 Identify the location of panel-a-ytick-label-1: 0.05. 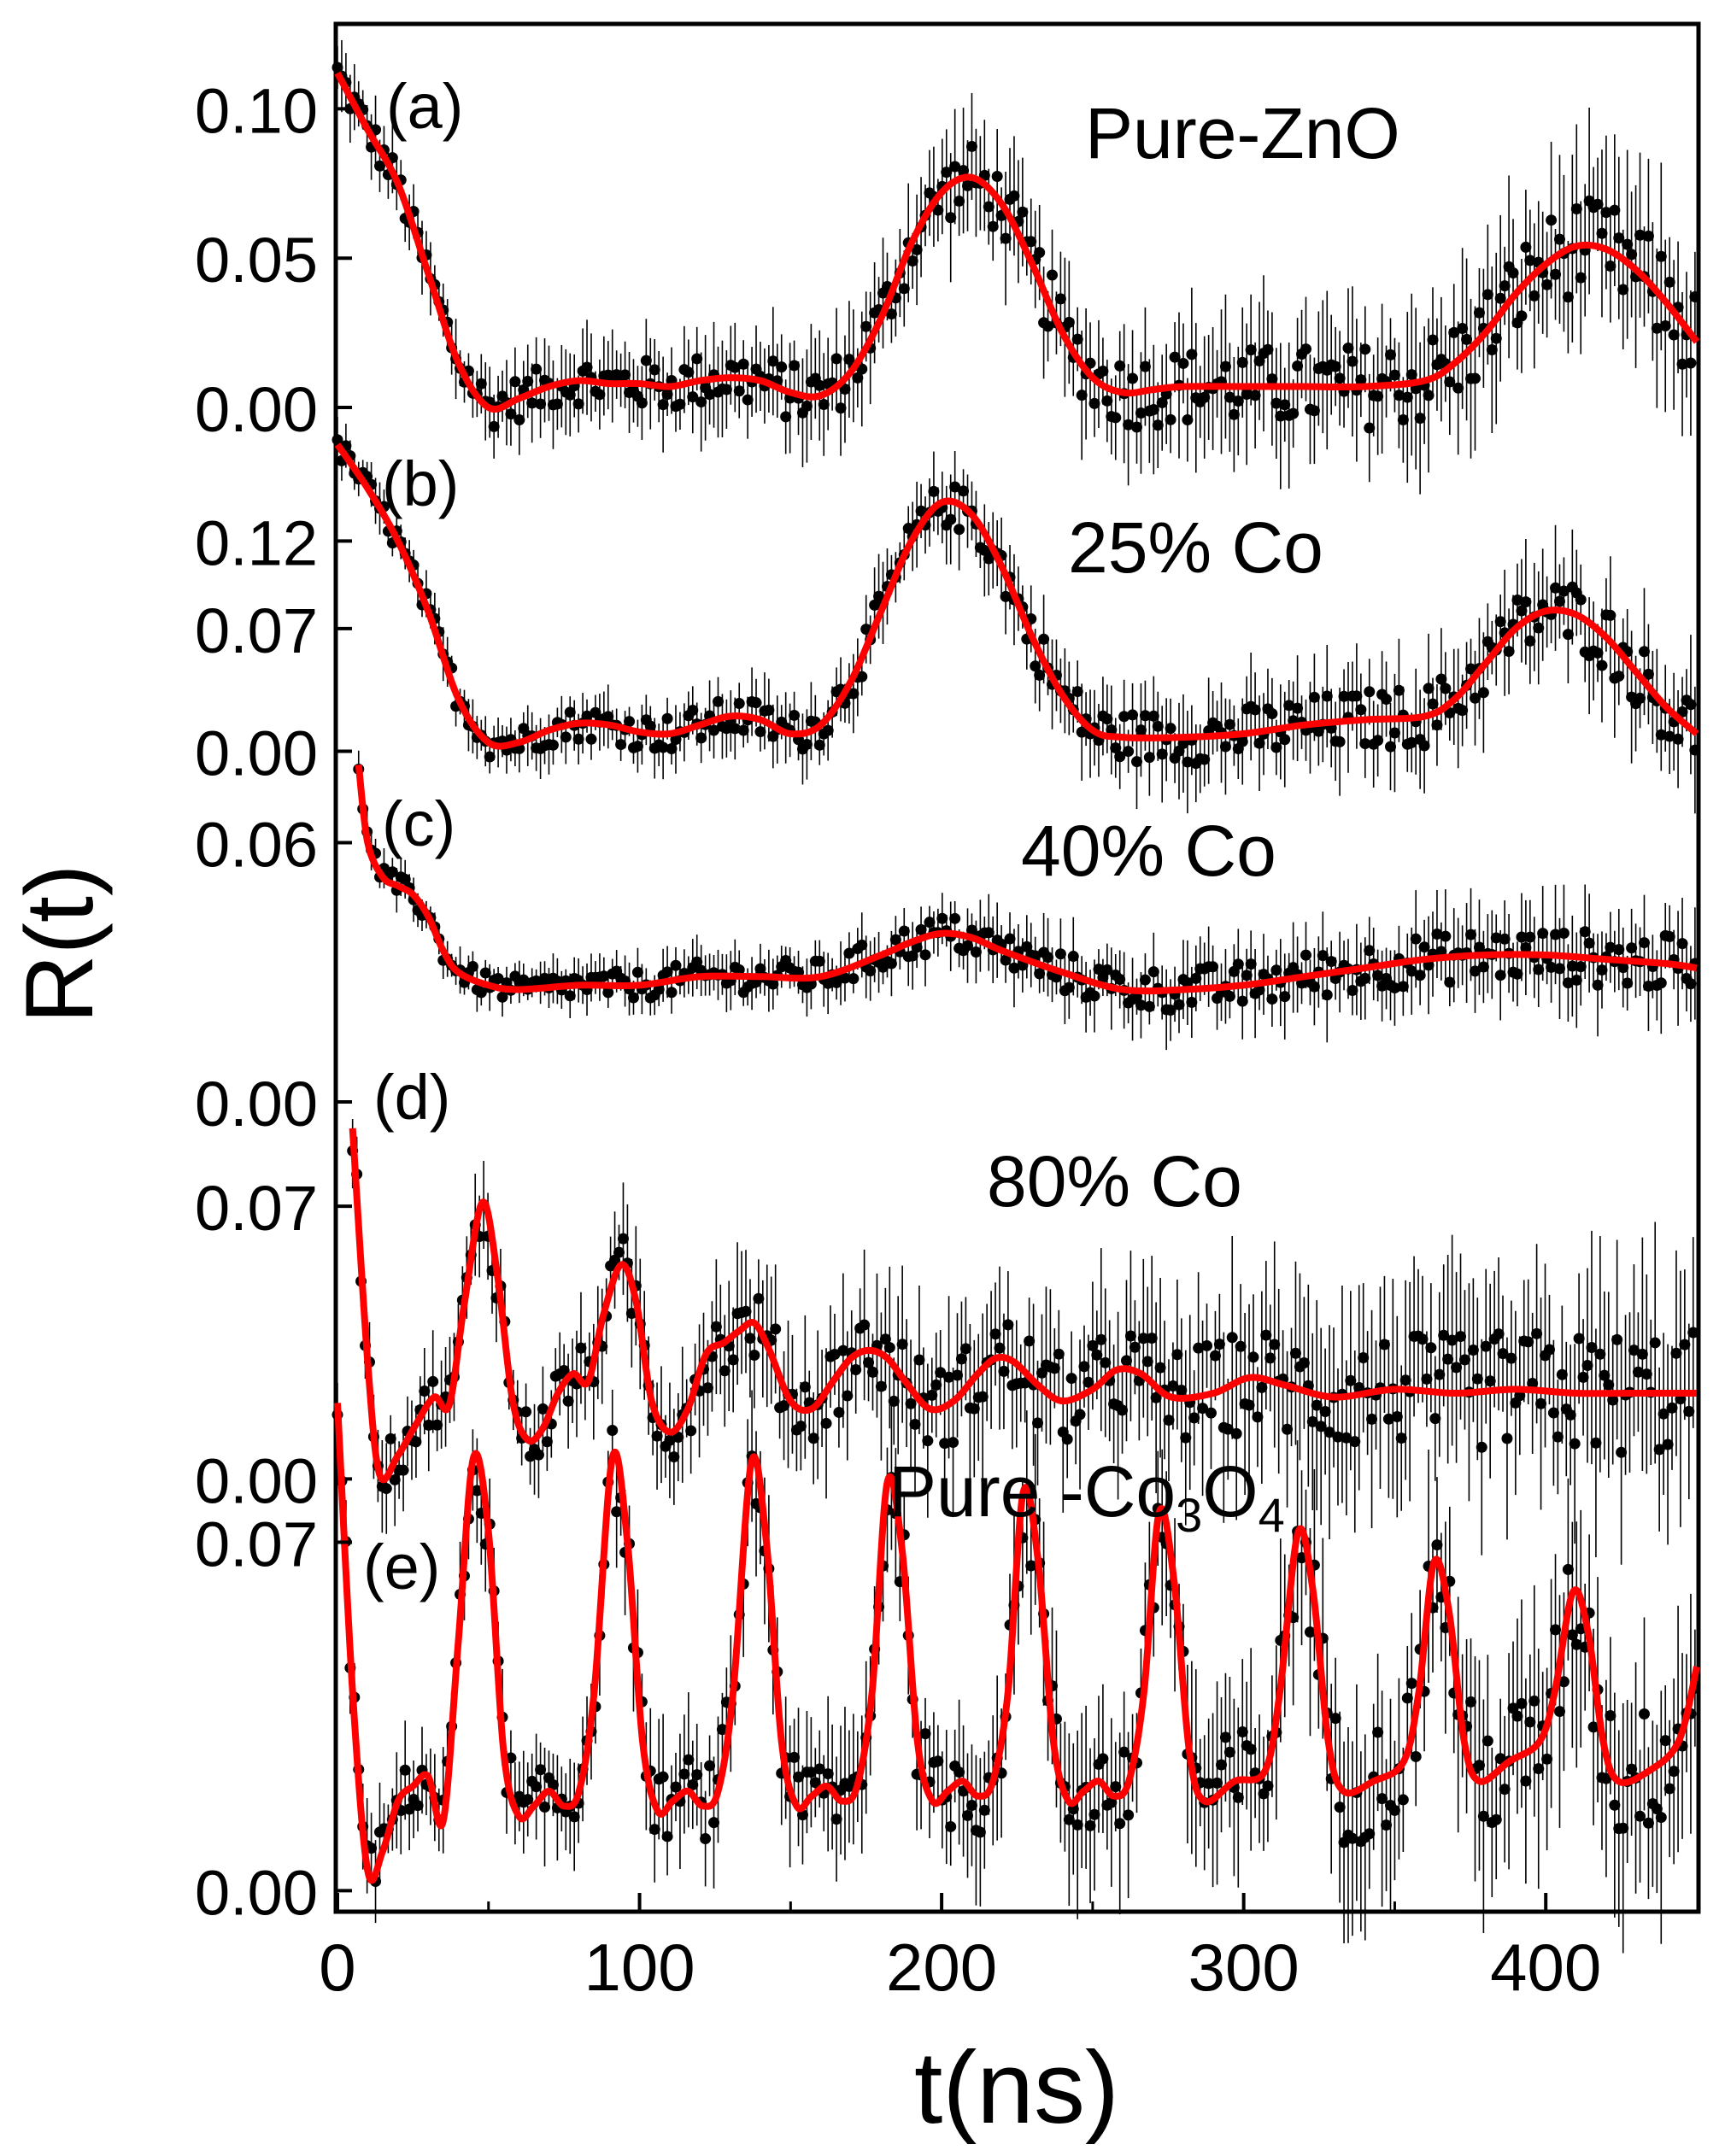
(256, 261).